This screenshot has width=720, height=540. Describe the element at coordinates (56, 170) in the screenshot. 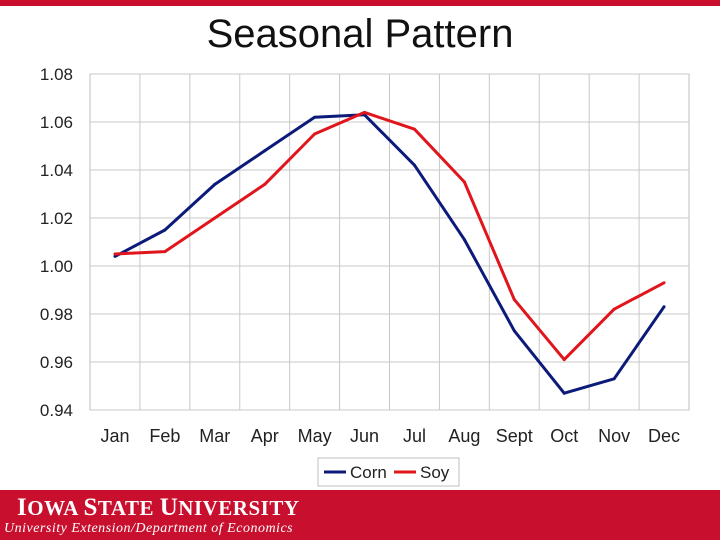

I see `y-tick-label: 1.04` at that location.